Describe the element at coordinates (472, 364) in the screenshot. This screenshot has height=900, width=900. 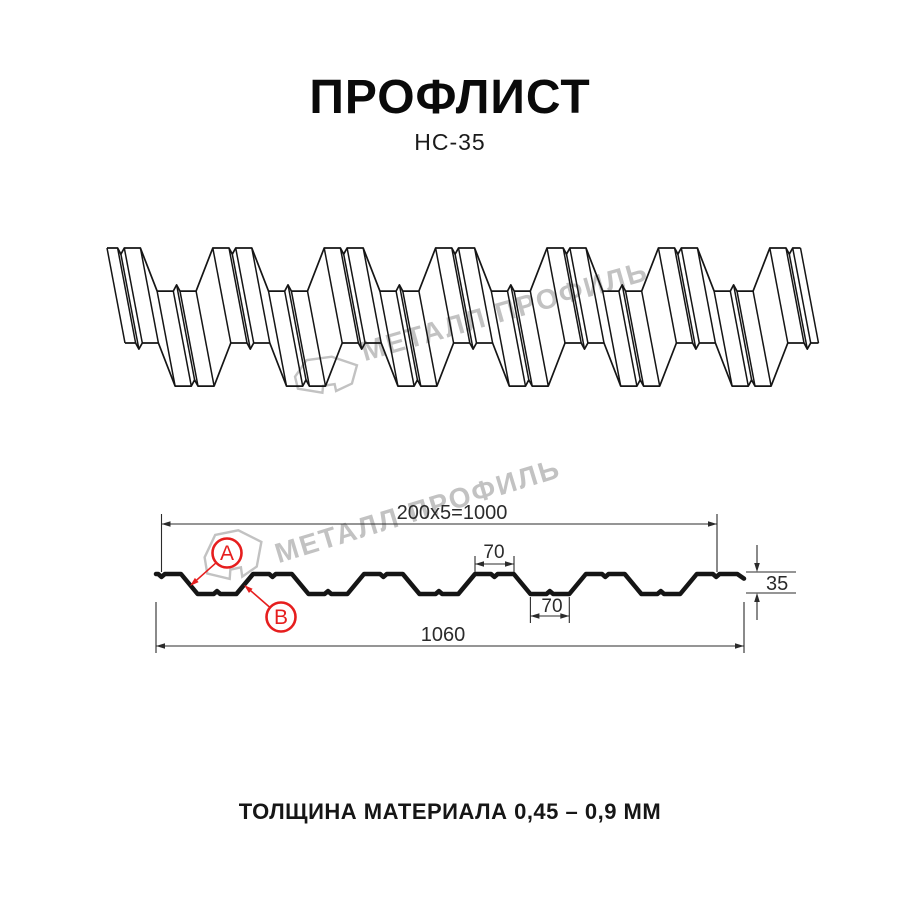
I see `near-edge-profile` at that location.